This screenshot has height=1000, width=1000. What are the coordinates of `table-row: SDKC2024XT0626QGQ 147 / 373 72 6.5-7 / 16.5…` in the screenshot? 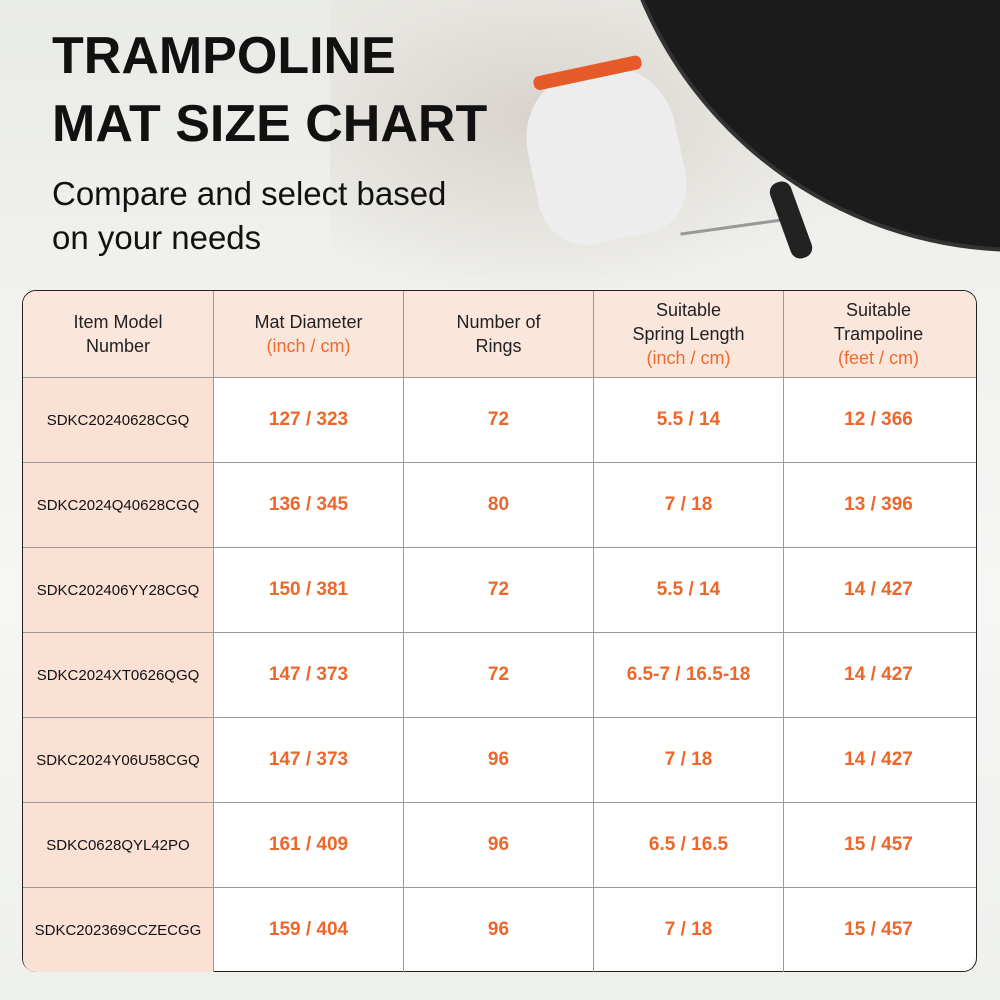 It's located at (499, 674).